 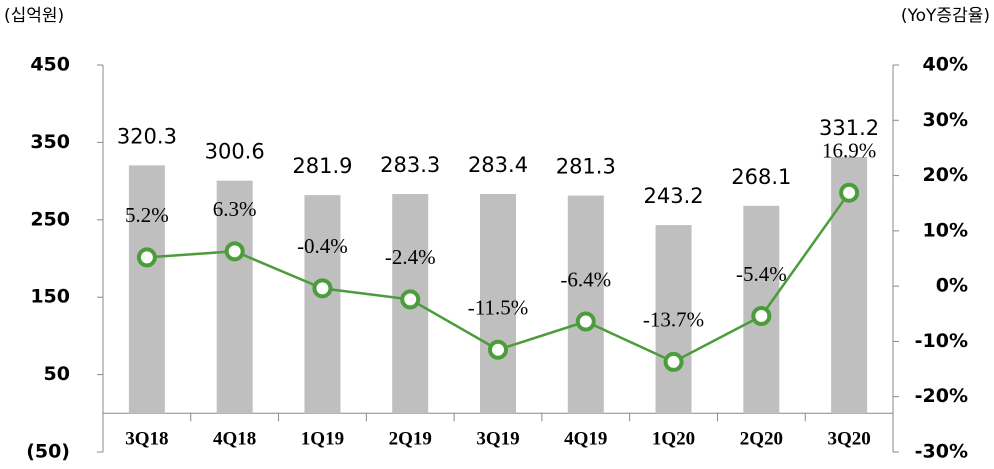 I want to click on bar-value-label: 320.3, so click(x=147, y=136).